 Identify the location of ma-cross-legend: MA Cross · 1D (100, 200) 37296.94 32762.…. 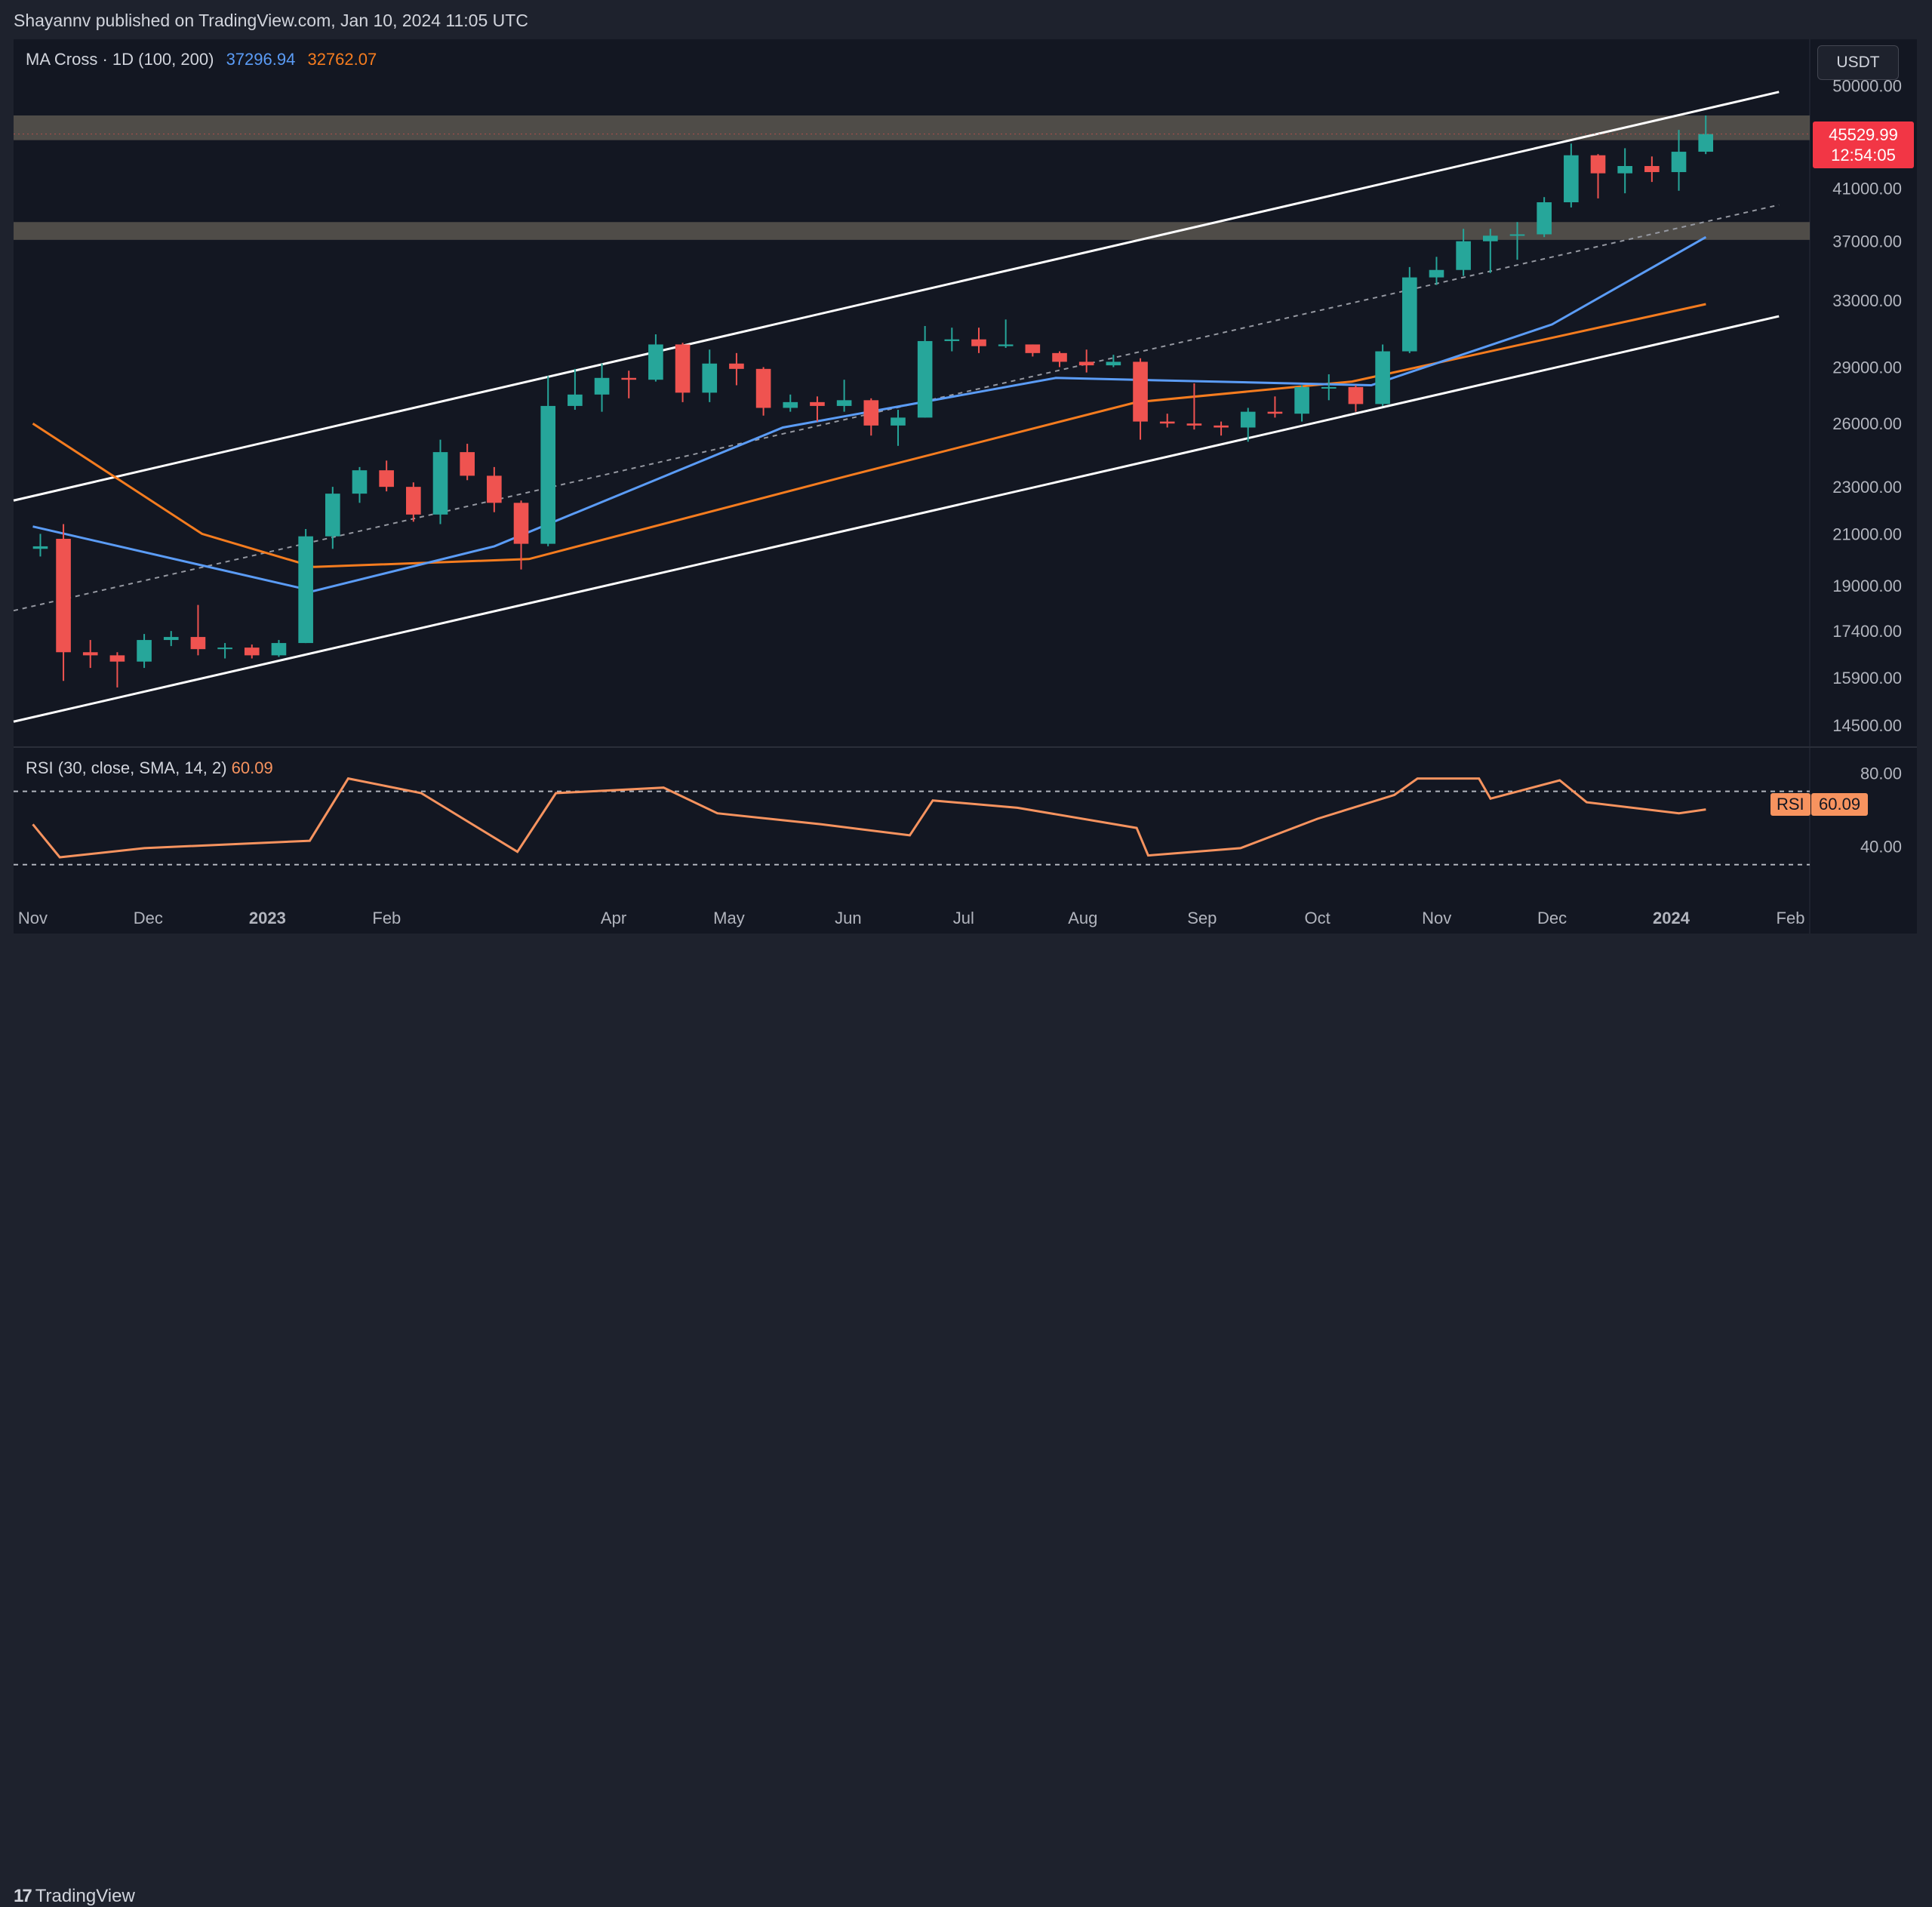
(205, 59).